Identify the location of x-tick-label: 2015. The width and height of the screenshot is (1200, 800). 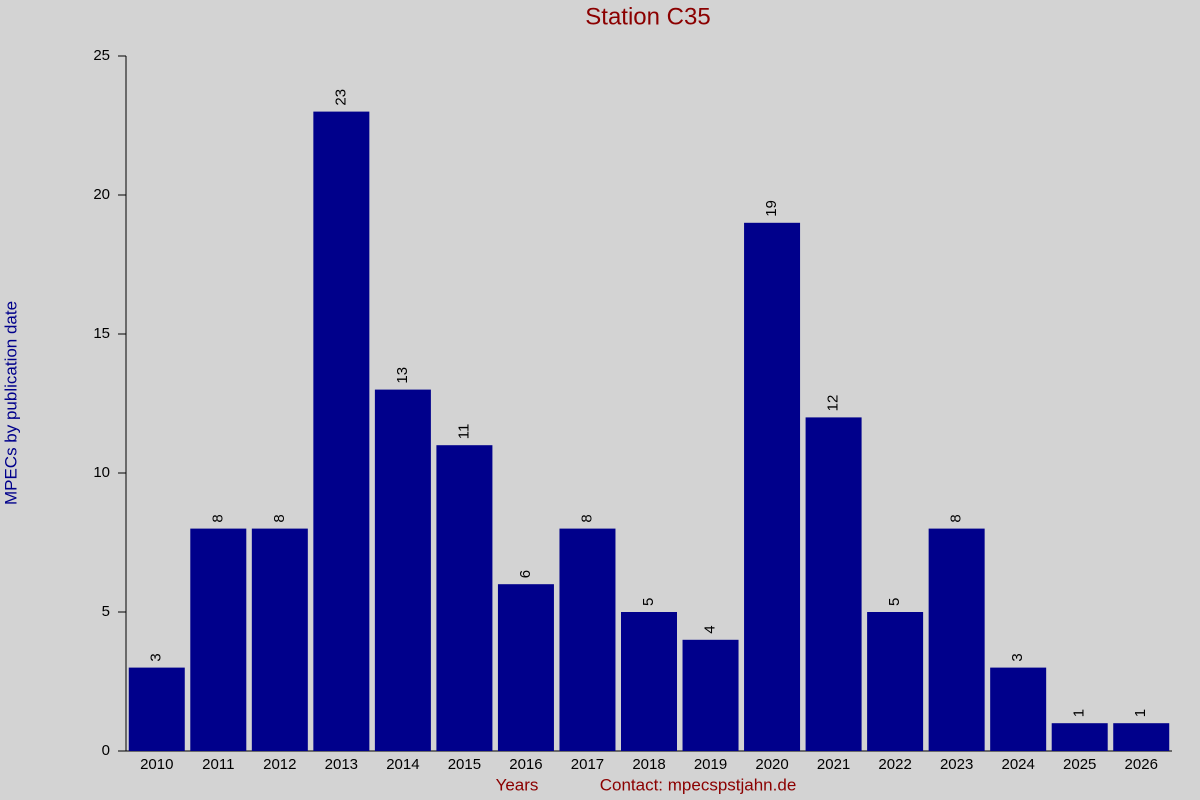
(464, 764).